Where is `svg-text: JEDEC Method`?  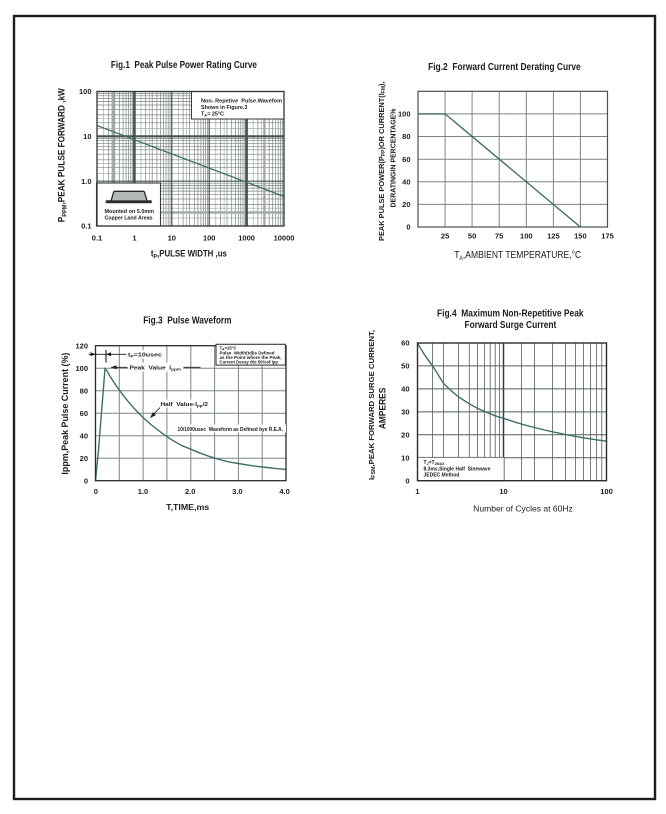
svg-text: JEDEC Method is located at coordinates (442, 476).